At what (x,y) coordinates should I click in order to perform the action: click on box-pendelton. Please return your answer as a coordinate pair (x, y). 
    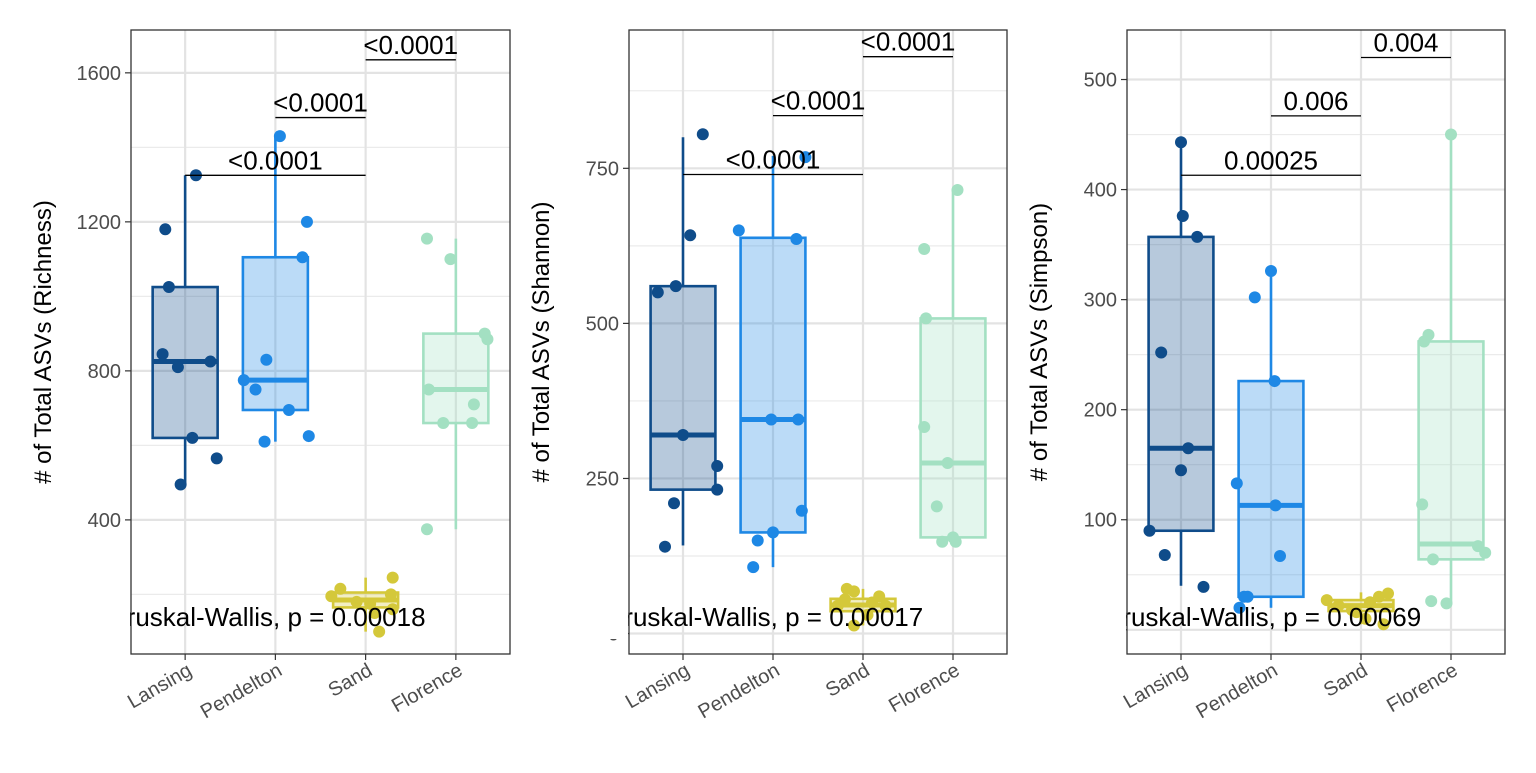
    Looking at the image, I should click on (772, 362).